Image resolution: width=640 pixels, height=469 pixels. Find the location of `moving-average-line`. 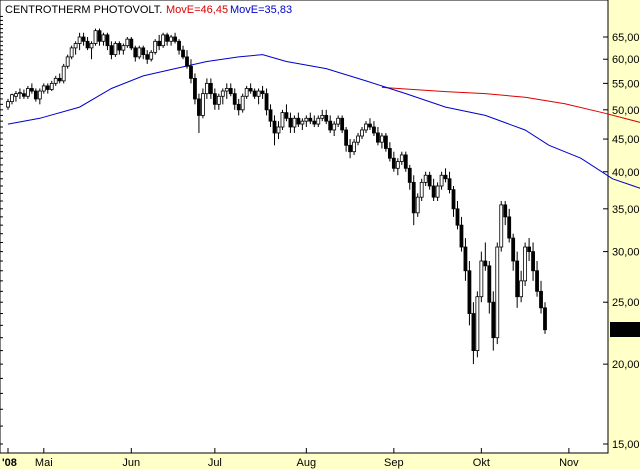

moving-average-line is located at coordinates (510, 104).